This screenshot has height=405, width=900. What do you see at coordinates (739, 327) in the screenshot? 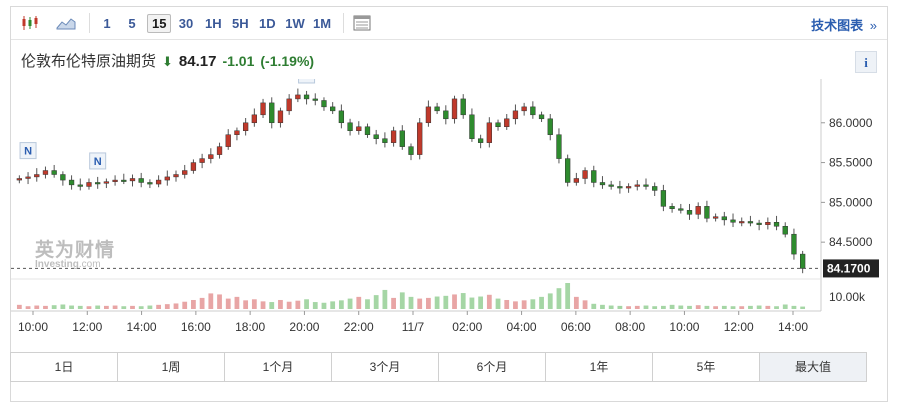
I see `x-tick-label: 12:00` at bounding box center [739, 327].